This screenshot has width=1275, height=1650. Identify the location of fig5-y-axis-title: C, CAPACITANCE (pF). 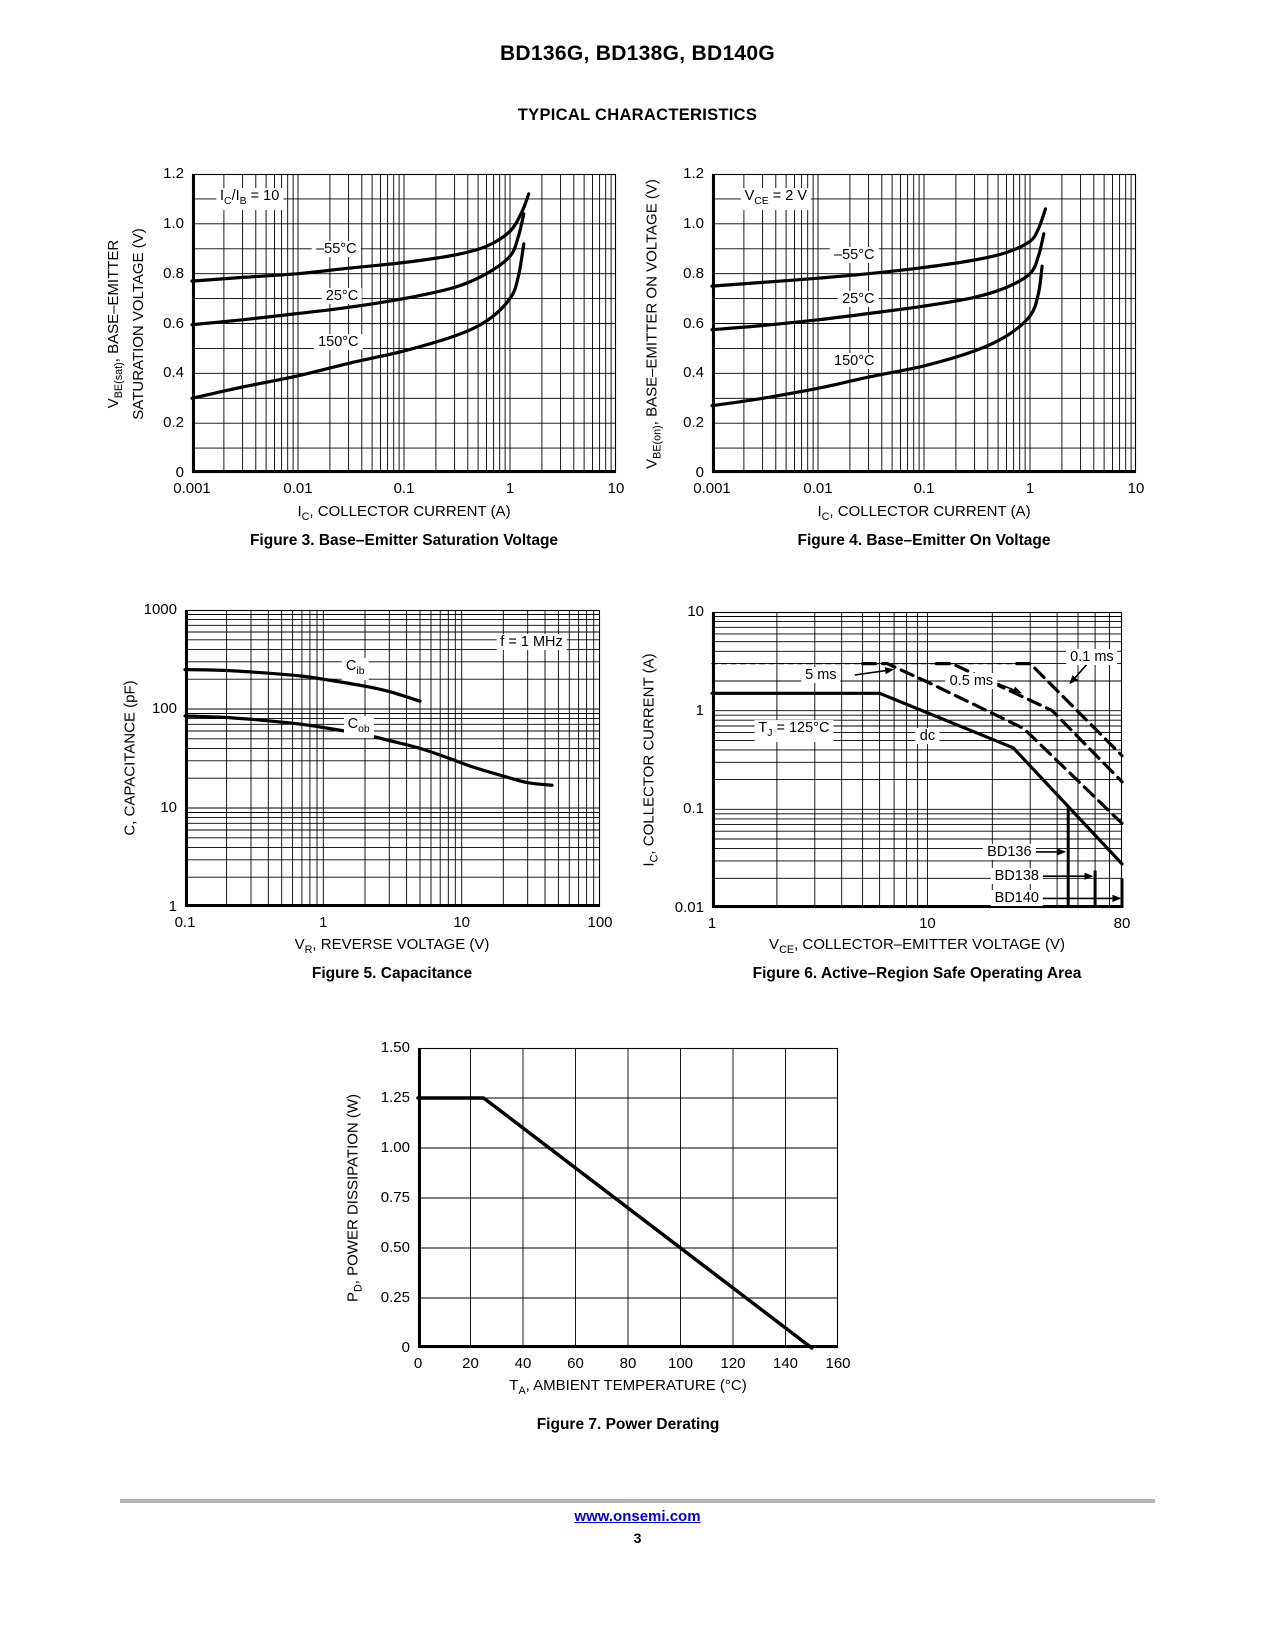
(130, 758).